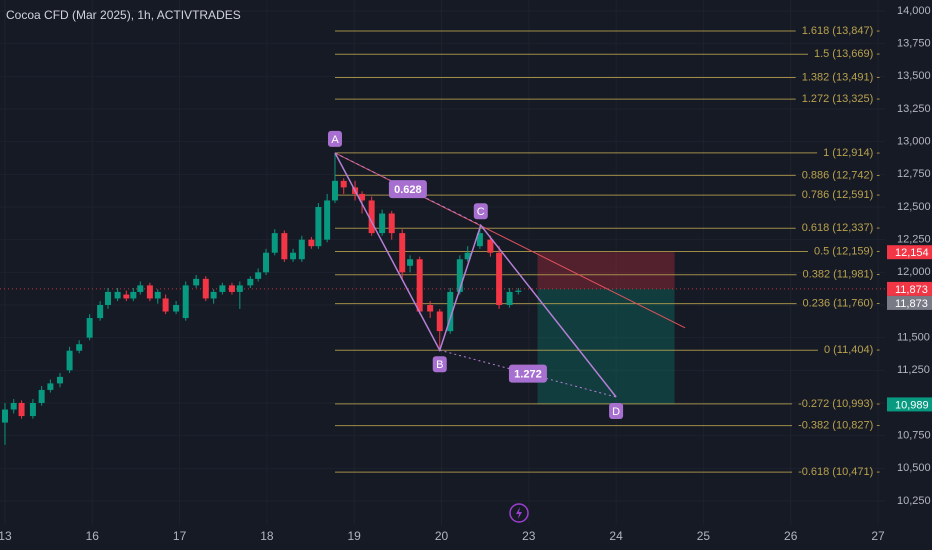  Describe the element at coordinates (847, 251) in the screenshot. I see `fib-label: 0.5 (12,159) -` at that location.